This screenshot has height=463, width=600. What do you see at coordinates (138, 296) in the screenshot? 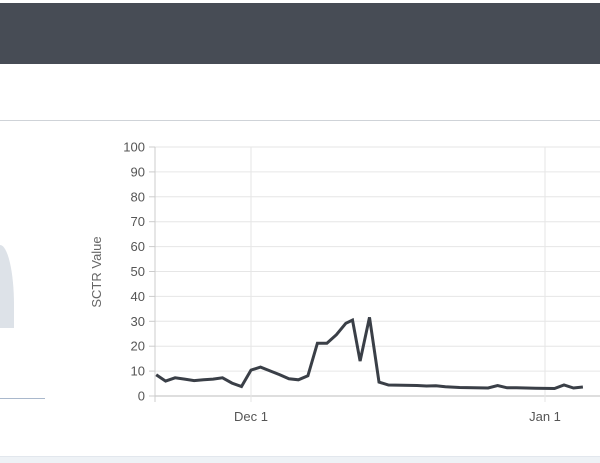
I see `y-tick-label: 40` at bounding box center [138, 296].